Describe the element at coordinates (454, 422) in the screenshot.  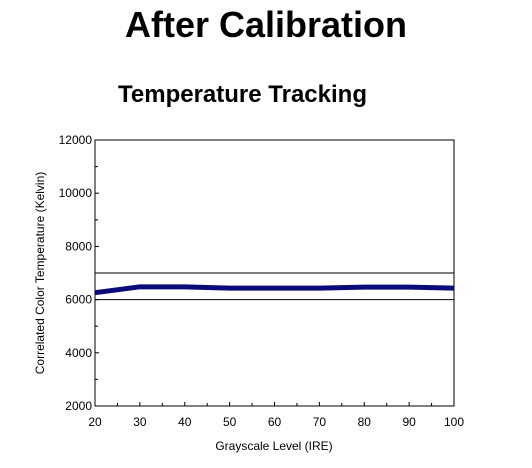
I see `x-tick-label: 100` at that location.